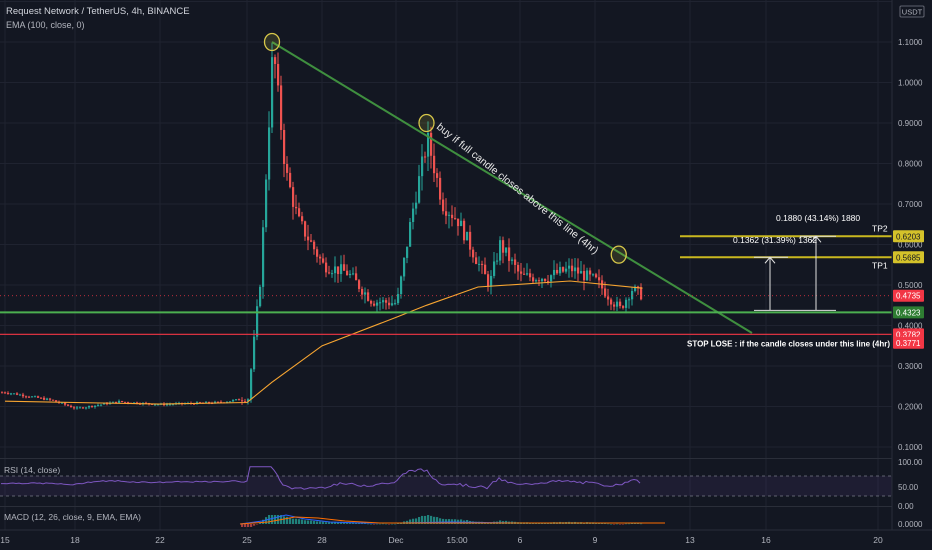 This screenshot has height=550, width=932. Describe the element at coordinates (910, 285) in the screenshot. I see `price-tick: 0.5000` at that location.